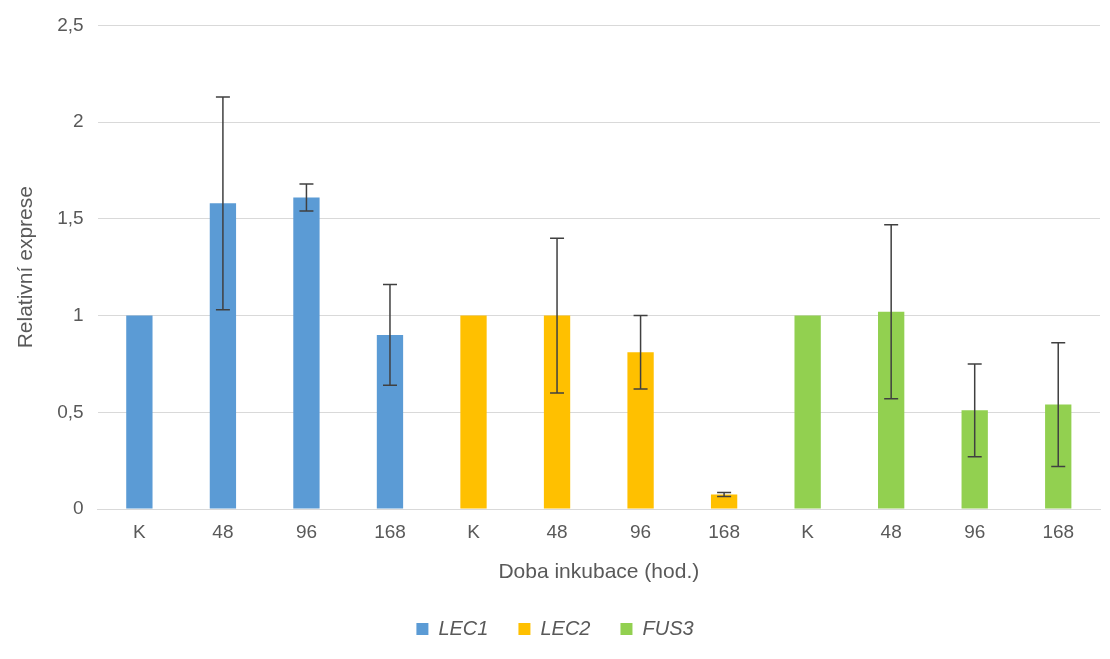 The image size is (1110, 659). Describe the element at coordinates (78, 121) in the screenshot. I see `y-tick-label: 2` at that location.